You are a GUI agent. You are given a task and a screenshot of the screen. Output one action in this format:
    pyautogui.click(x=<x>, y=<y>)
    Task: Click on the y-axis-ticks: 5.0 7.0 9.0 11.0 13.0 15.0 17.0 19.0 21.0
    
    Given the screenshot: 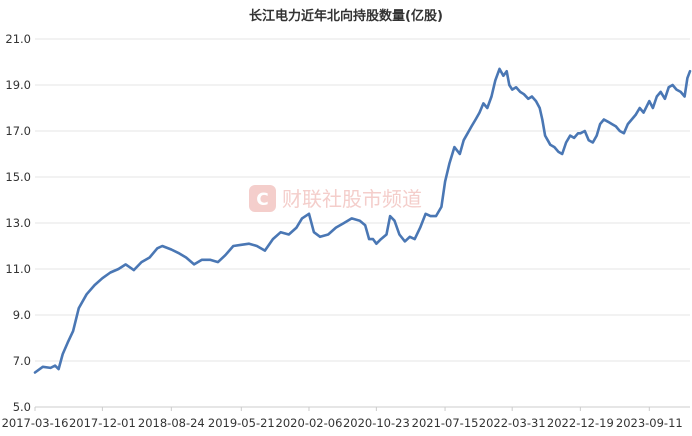 What is the action you would take?
    pyautogui.click(x=18, y=223)
    